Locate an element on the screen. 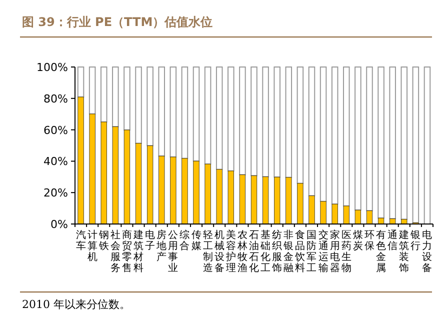 This screenshot has width=448, height=325. text: 2010 年以来分位数。 is located at coordinates (76, 304).